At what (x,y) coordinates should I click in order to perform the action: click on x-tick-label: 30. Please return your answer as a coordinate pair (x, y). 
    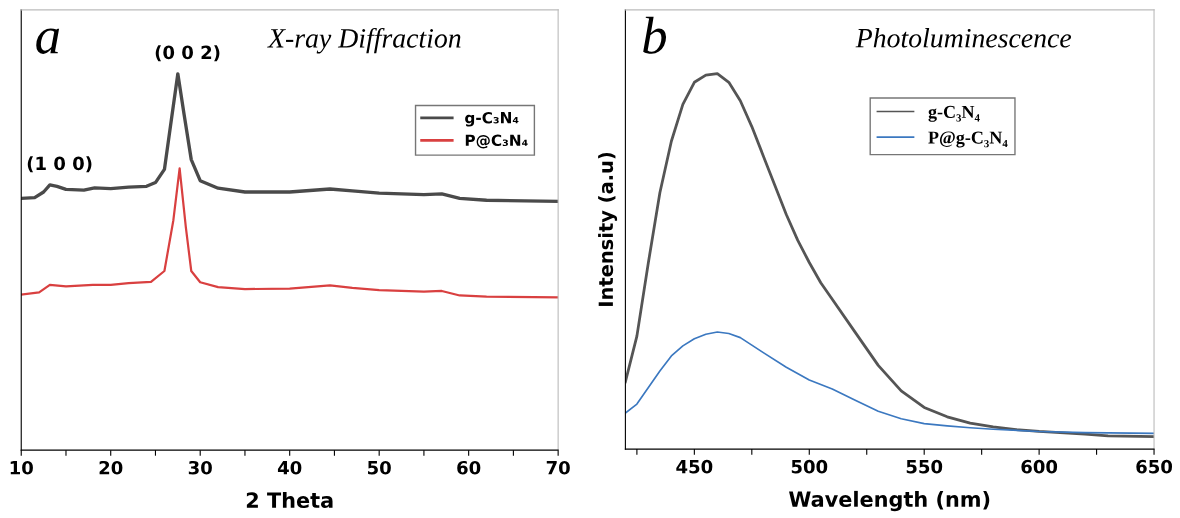
    Looking at the image, I should click on (200, 467).